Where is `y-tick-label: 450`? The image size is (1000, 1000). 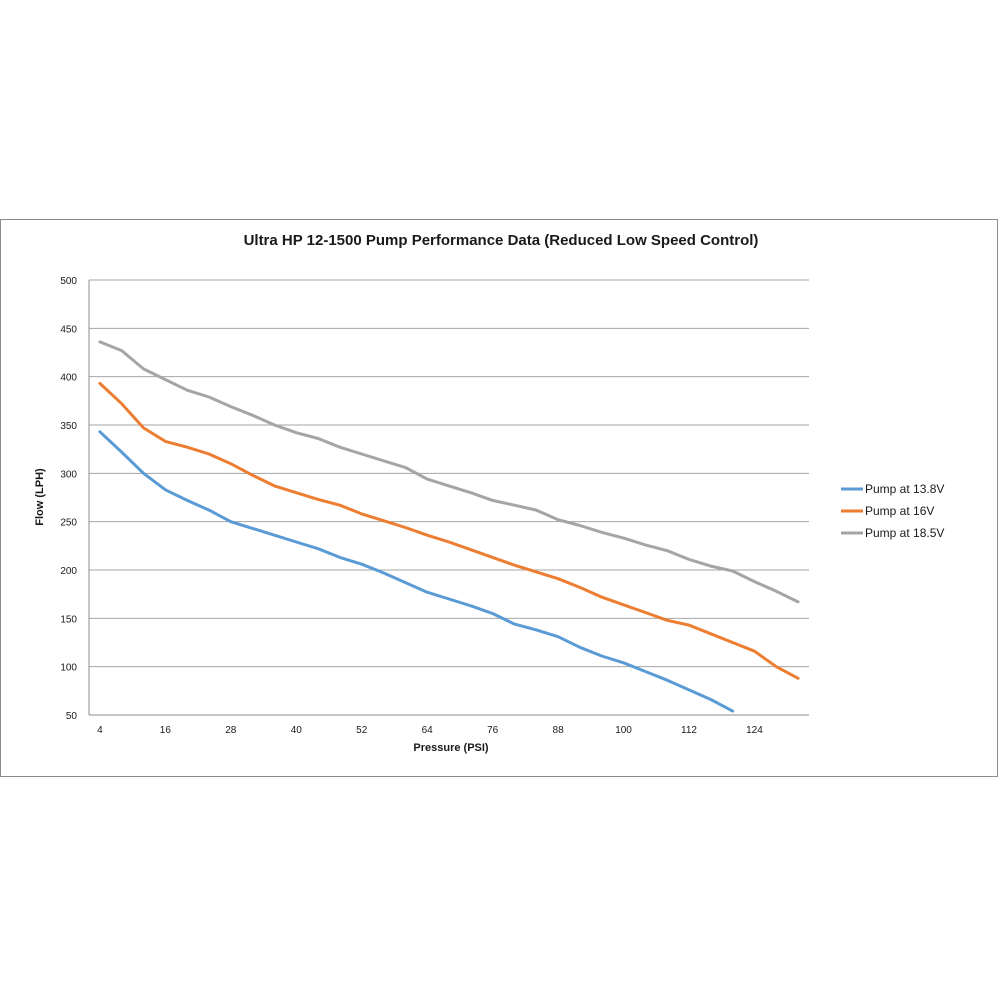 y-tick-label: 450 is located at coordinates (68, 329).